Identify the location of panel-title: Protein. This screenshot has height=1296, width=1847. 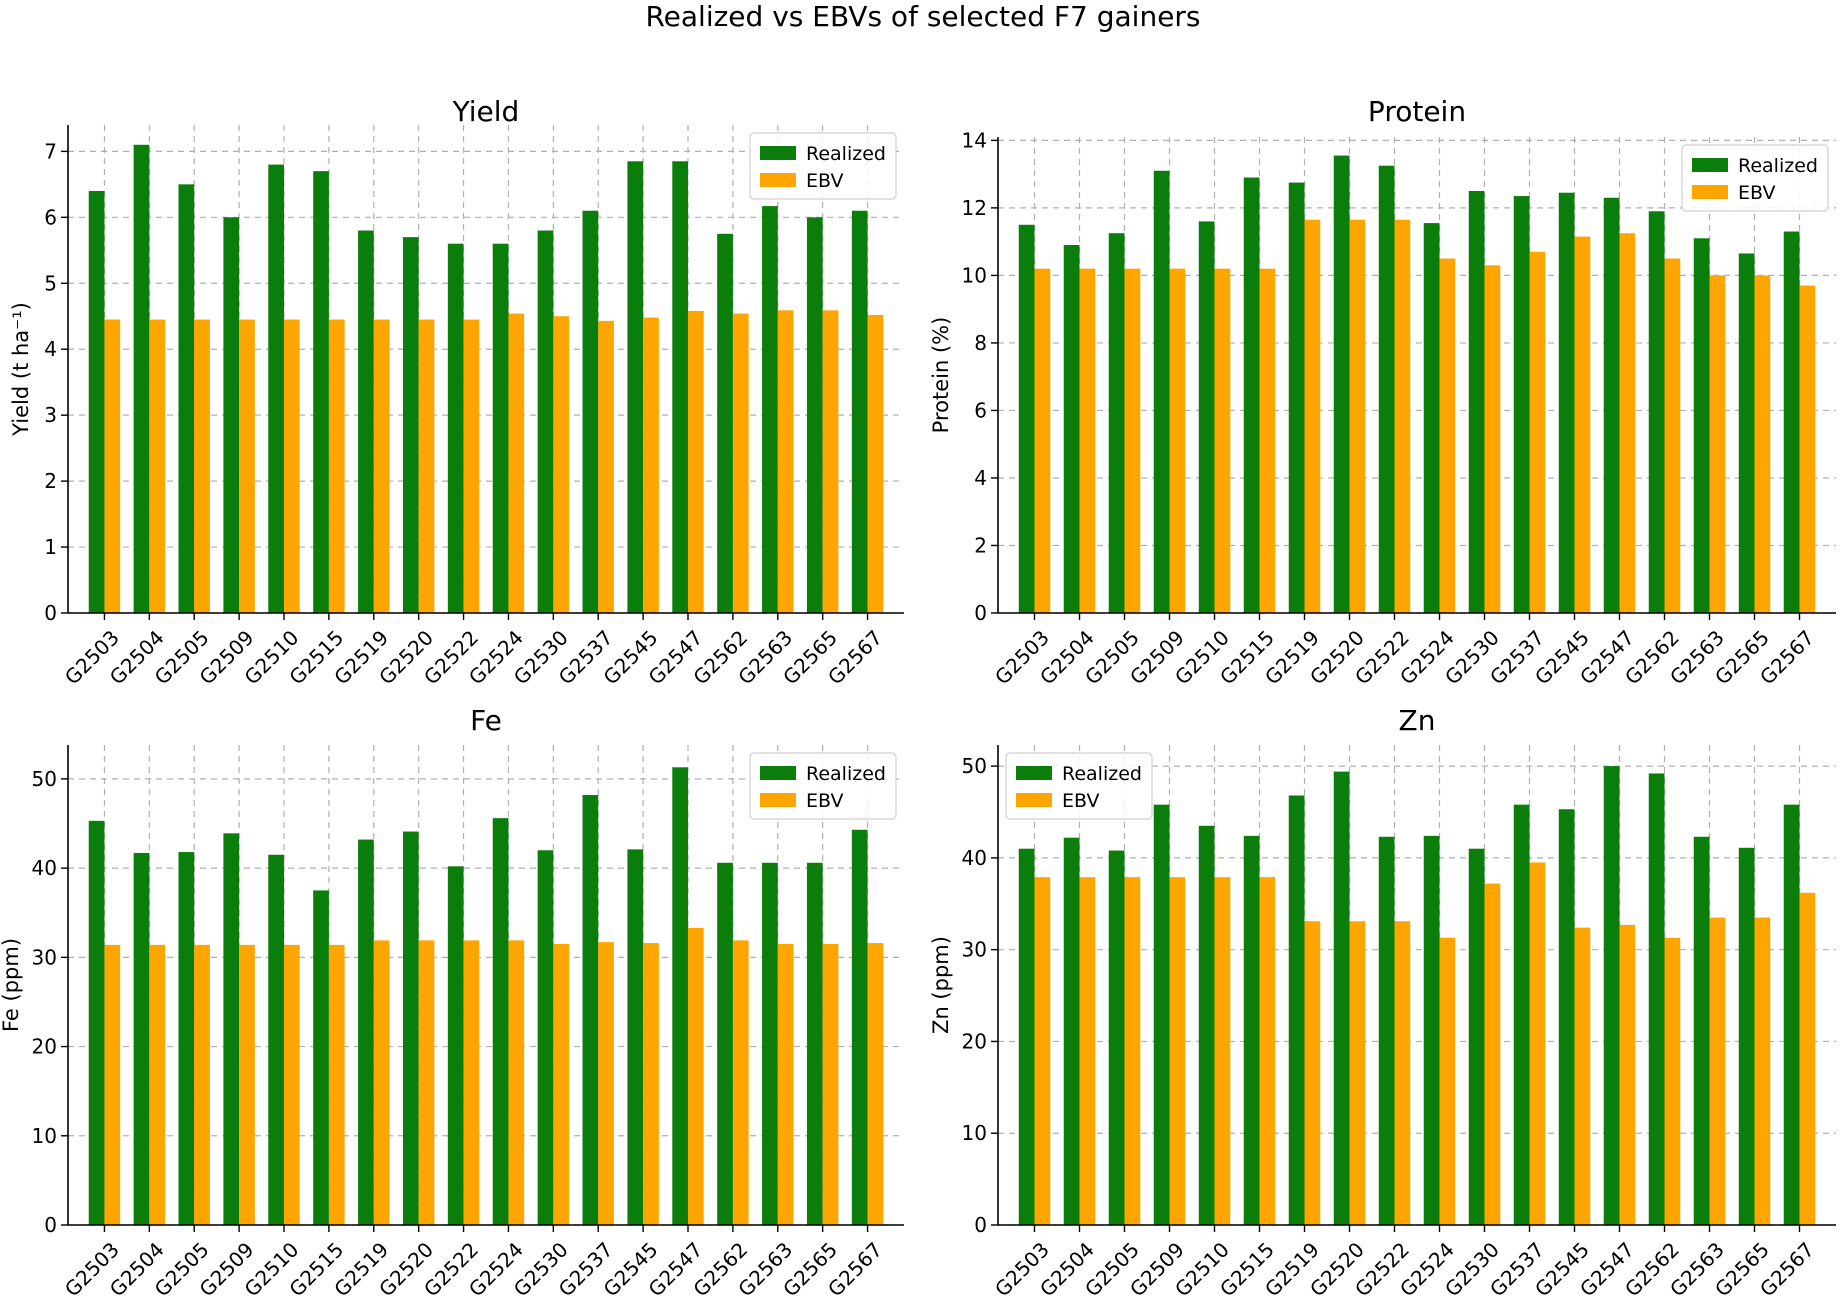
(1417, 111).